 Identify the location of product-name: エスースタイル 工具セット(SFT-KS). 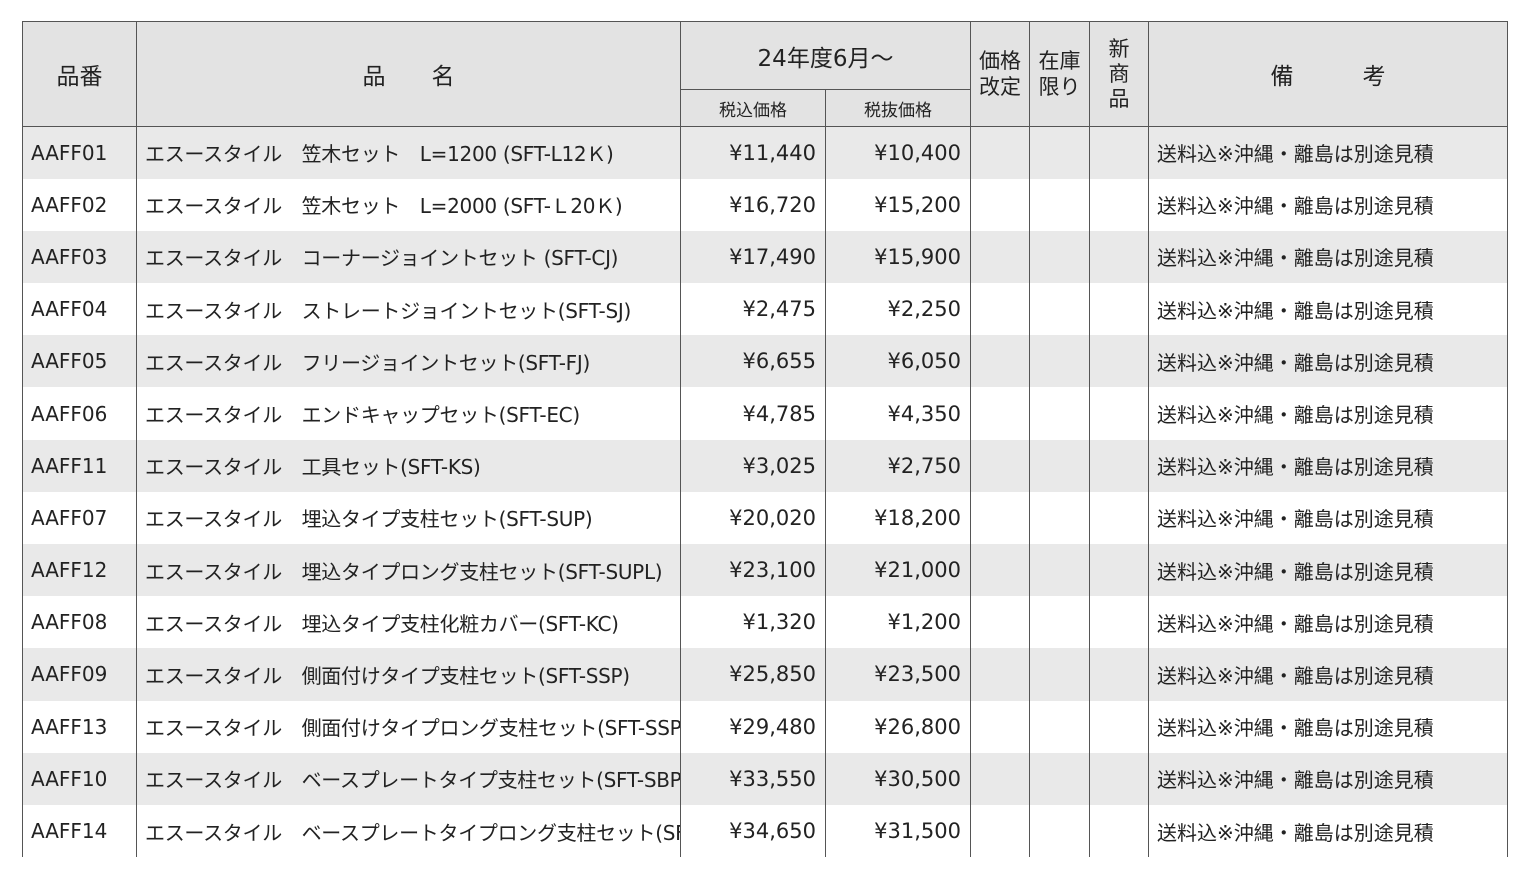
(408, 465).